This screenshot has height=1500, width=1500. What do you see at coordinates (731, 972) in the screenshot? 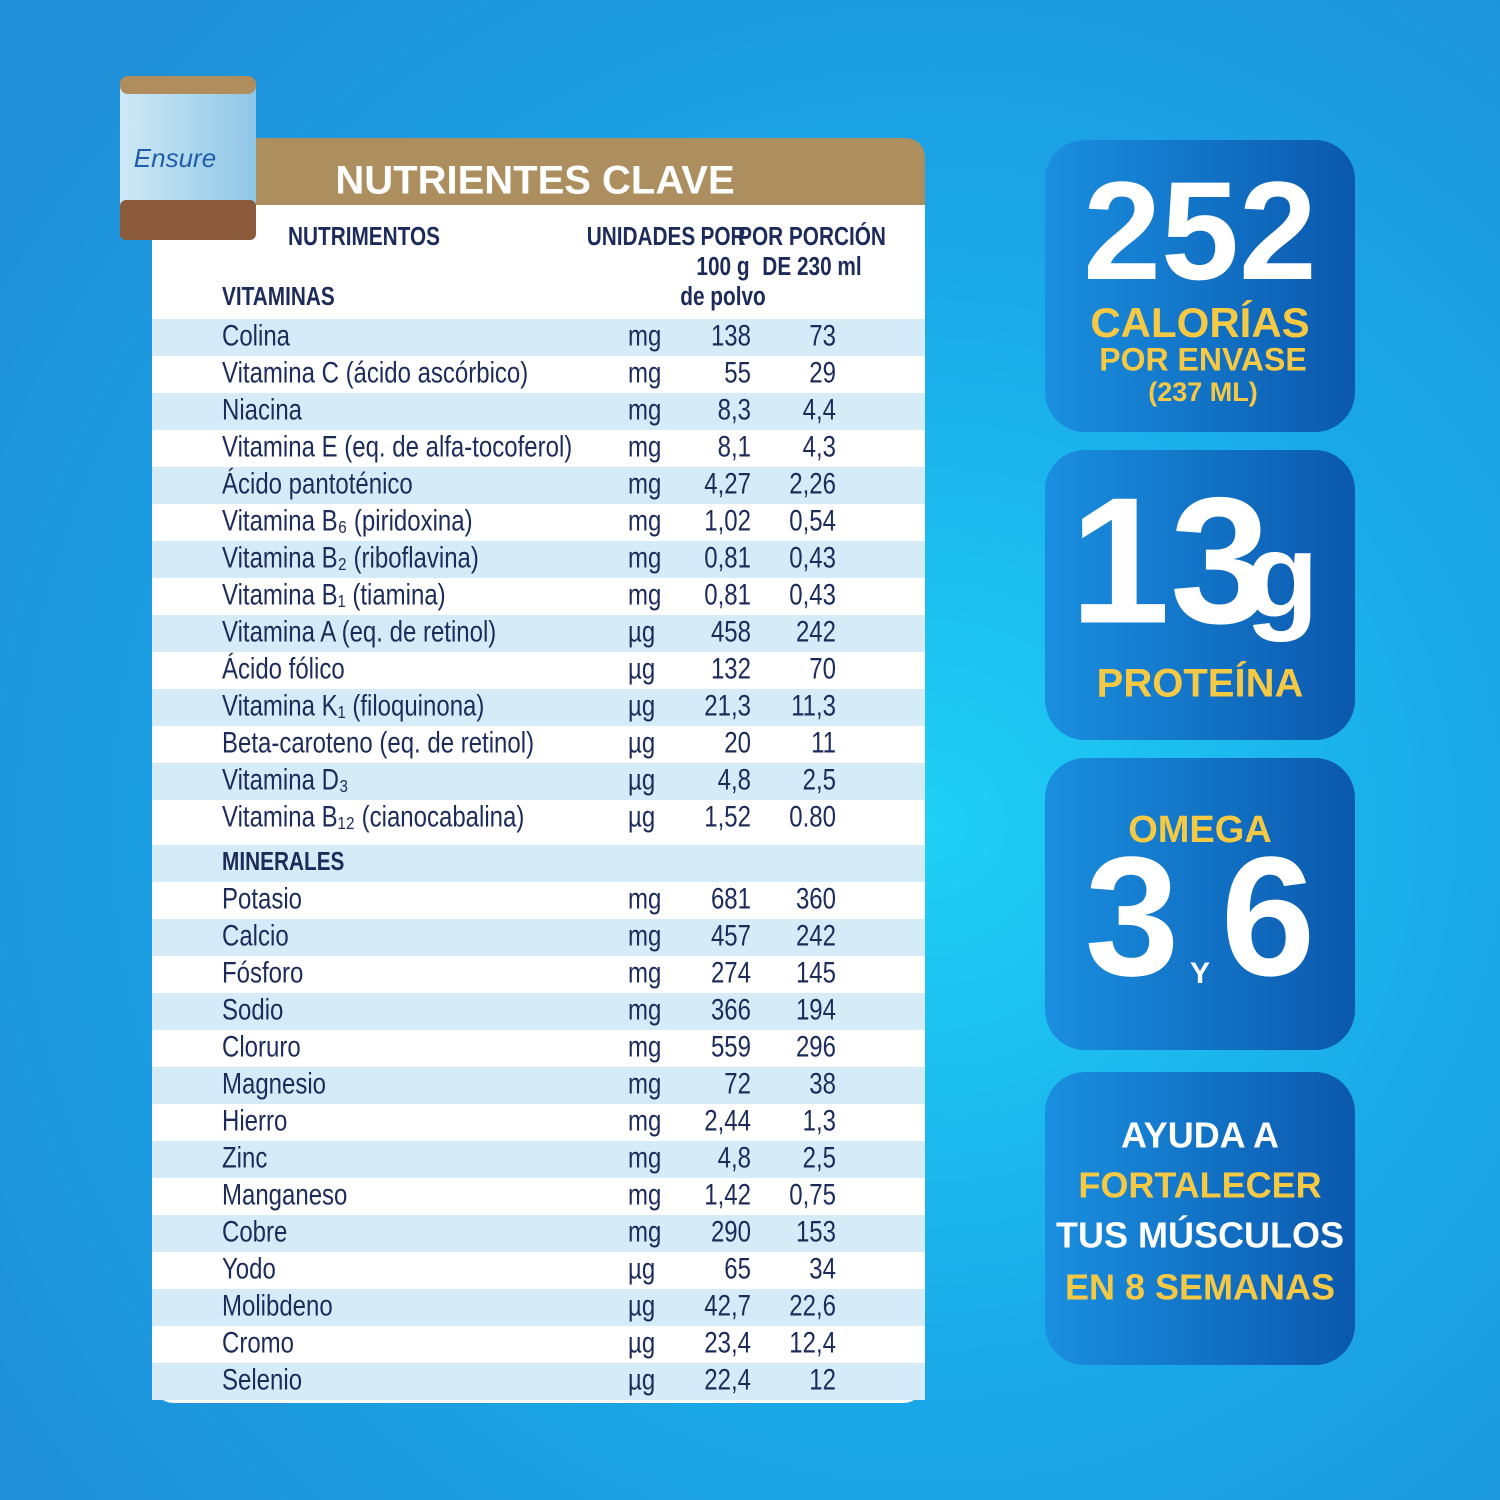
I see `value-per-100g: 274` at bounding box center [731, 972].